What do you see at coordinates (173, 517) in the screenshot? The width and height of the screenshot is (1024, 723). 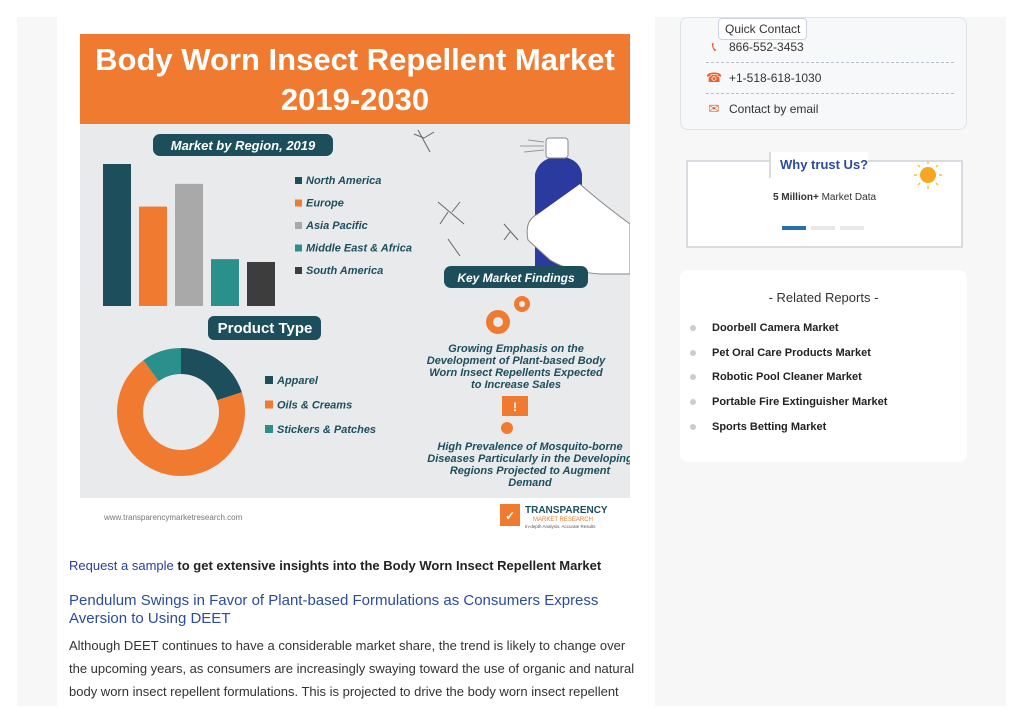 I see `footer-url: www.transparencymarketresearch.com` at bounding box center [173, 517].